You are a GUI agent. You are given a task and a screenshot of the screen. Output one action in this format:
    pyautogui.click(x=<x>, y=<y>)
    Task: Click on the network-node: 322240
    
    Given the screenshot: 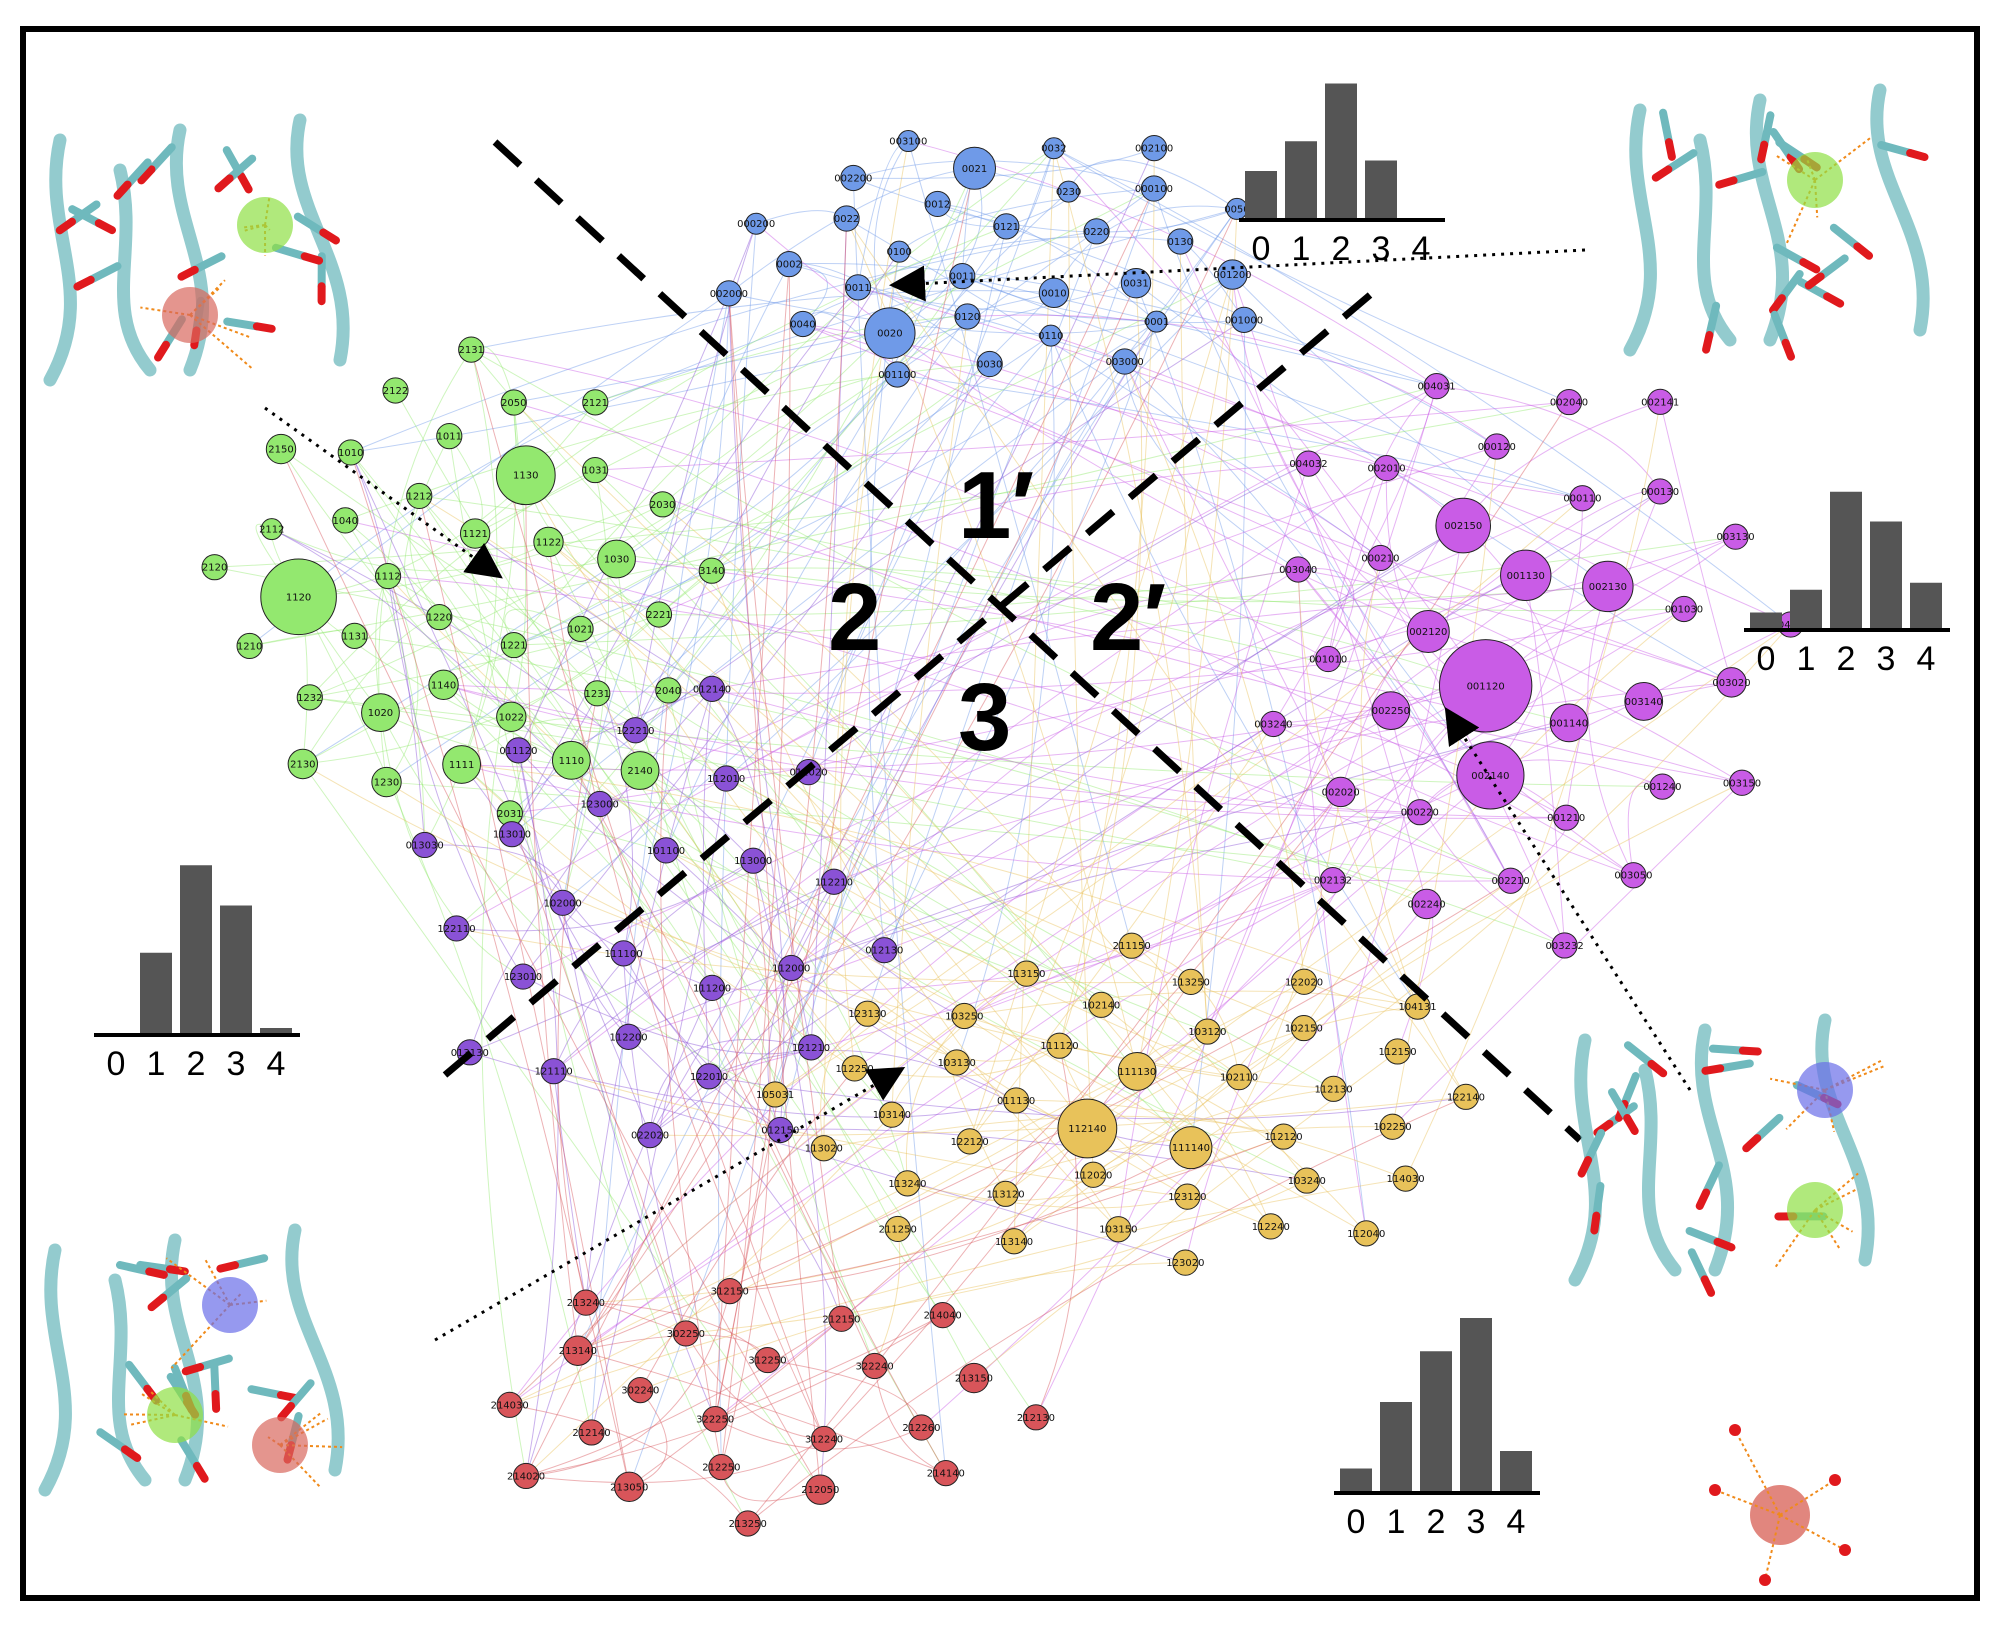 What is the action you would take?
    pyautogui.click(x=875, y=1366)
    